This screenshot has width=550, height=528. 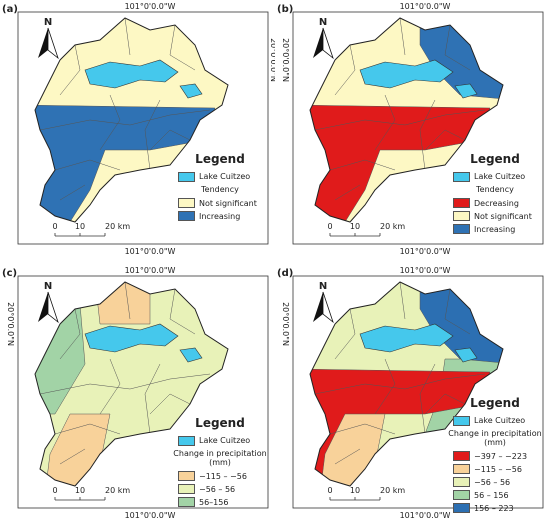 I want to click on legend-entry: Not significant, so click(x=495, y=216).